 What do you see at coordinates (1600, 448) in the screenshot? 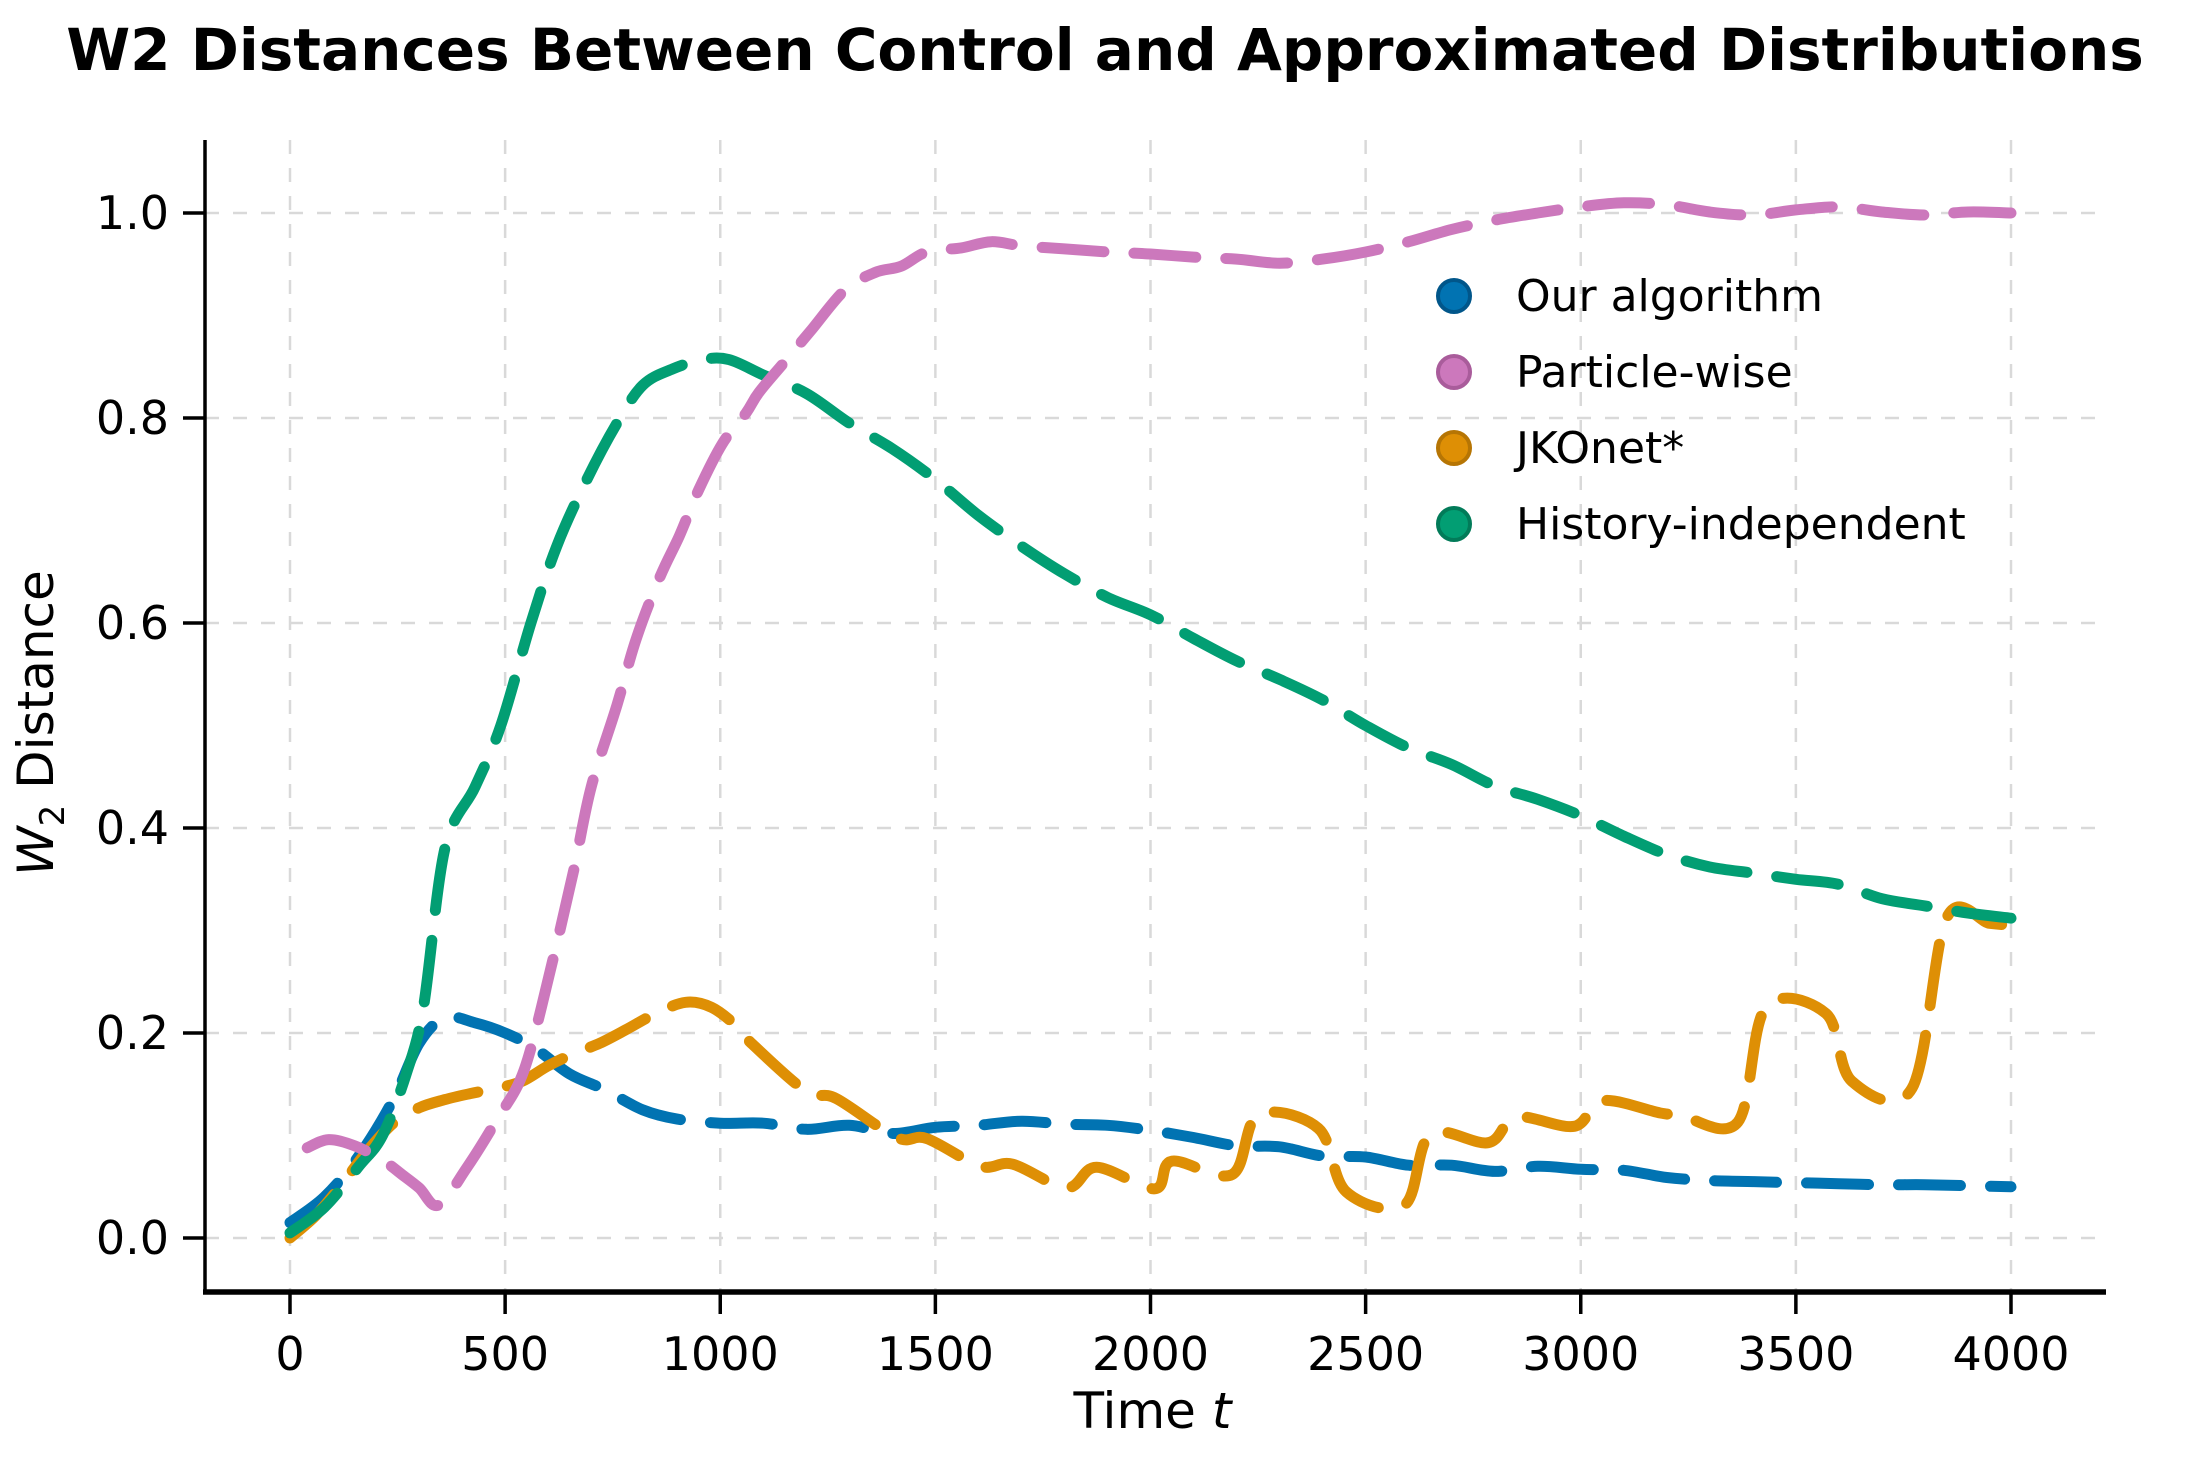
I see `legend-label: JKOnet*` at bounding box center [1600, 448].